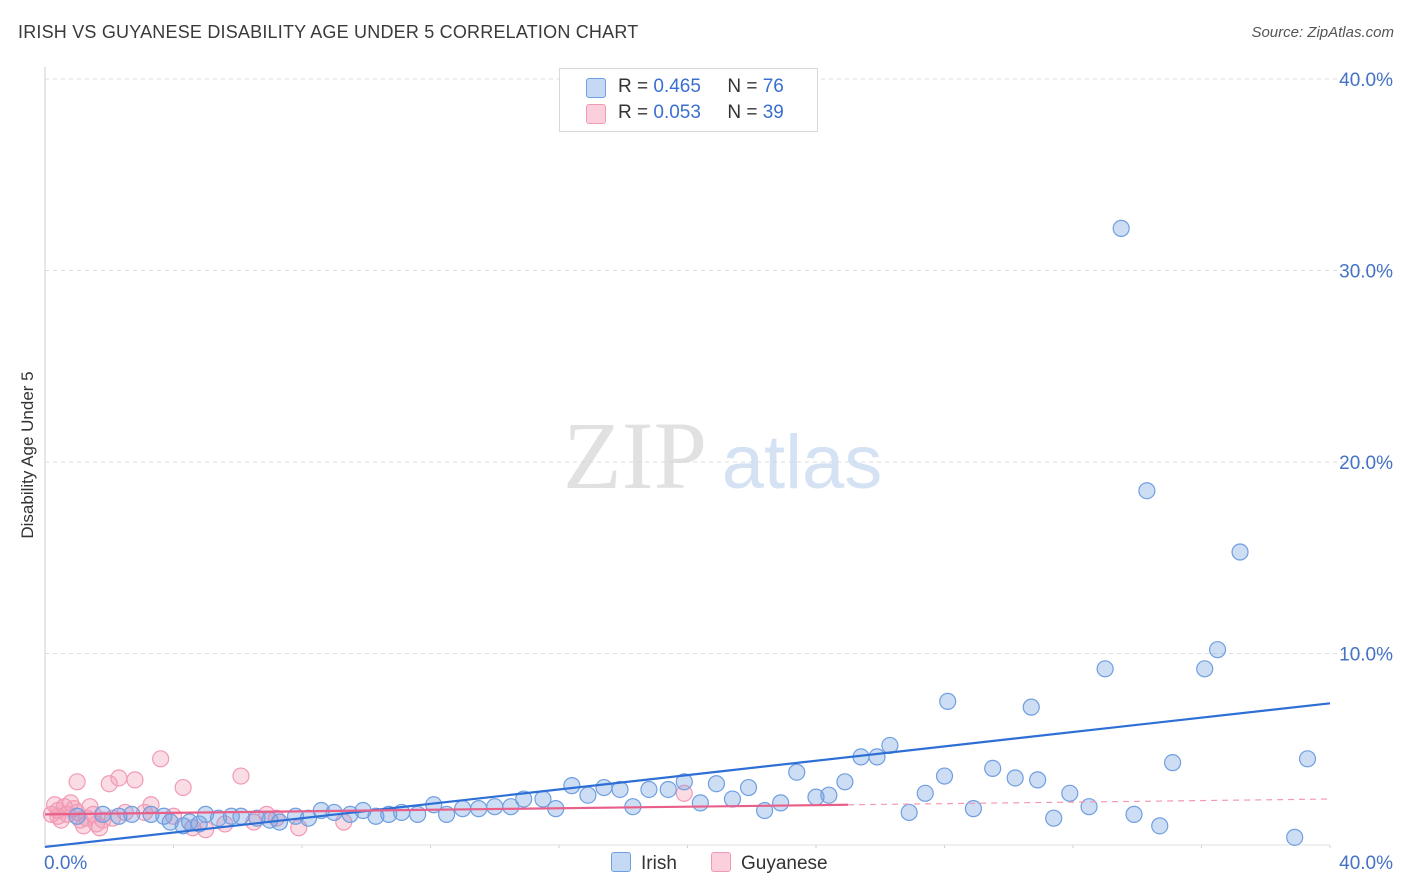  What do you see at coordinates (677, 112) in the screenshot?
I see `legend-r-value: 0.053` at bounding box center [677, 112].